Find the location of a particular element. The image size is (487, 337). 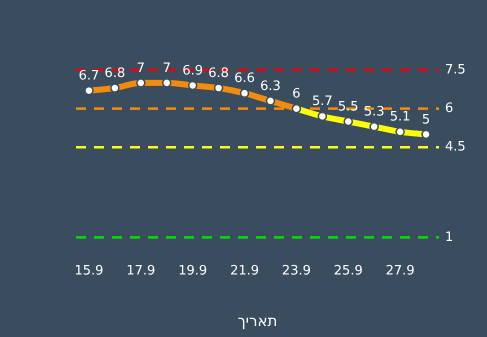

data-label: 6.9 is located at coordinates (193, 70).